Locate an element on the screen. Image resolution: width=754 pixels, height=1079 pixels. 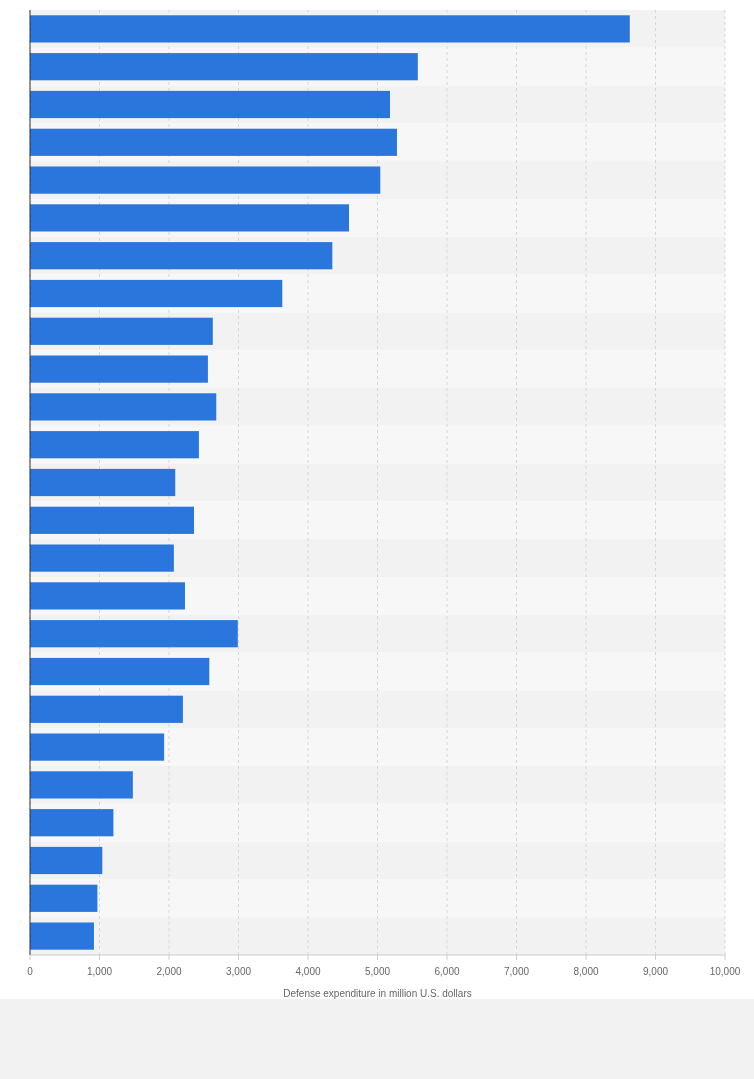
x-tick-label: 6,000 is located at coordinates (447, 971).